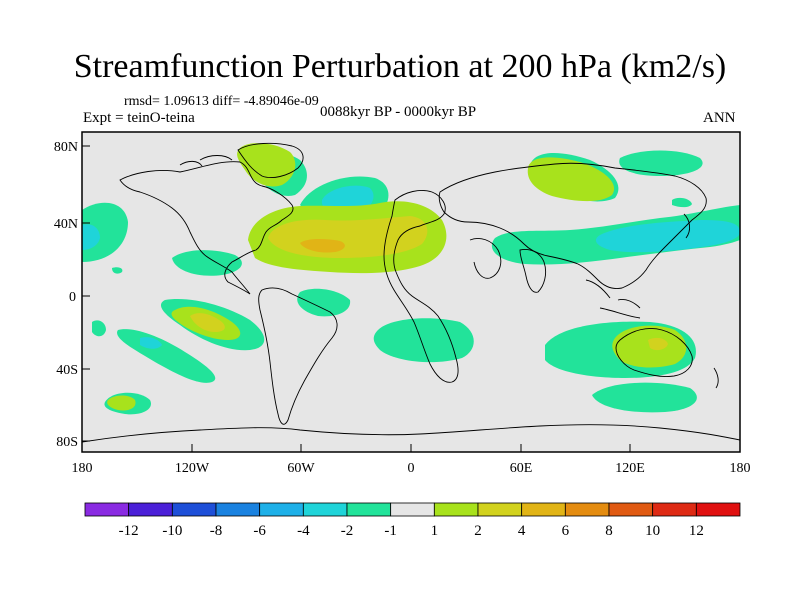 Image resolution: width=800 pixels, height=600 pixels. What do you see at coordinates (206, 161) in the screenshot?
I see `coast-arctic-islands` at bounding box center [206, 161].